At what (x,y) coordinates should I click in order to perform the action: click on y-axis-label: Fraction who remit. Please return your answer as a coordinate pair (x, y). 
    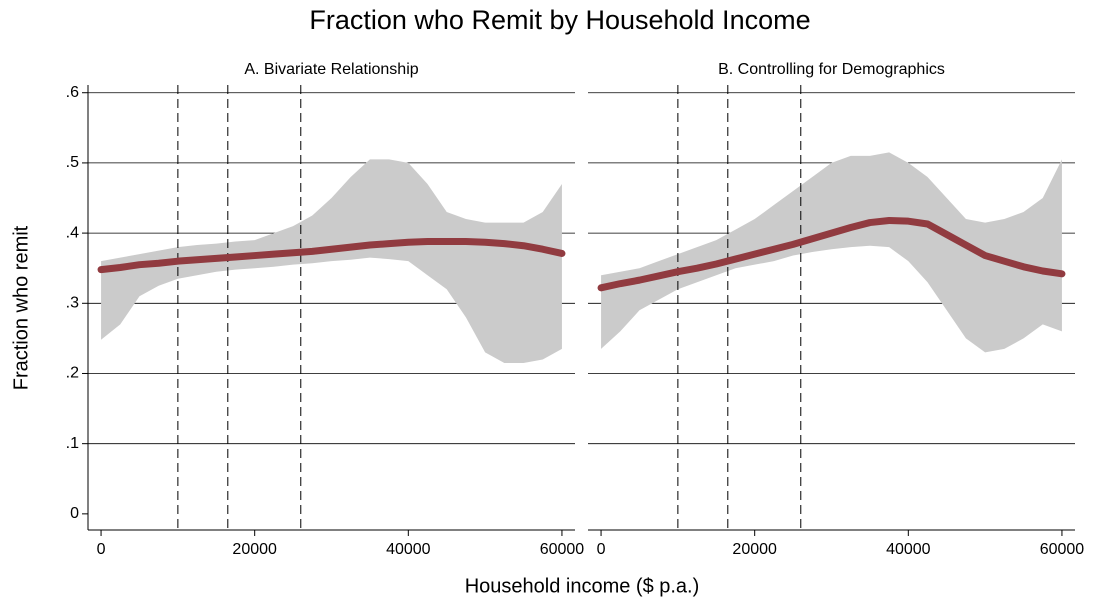
    Looking at the image, I should click on (21, 307).